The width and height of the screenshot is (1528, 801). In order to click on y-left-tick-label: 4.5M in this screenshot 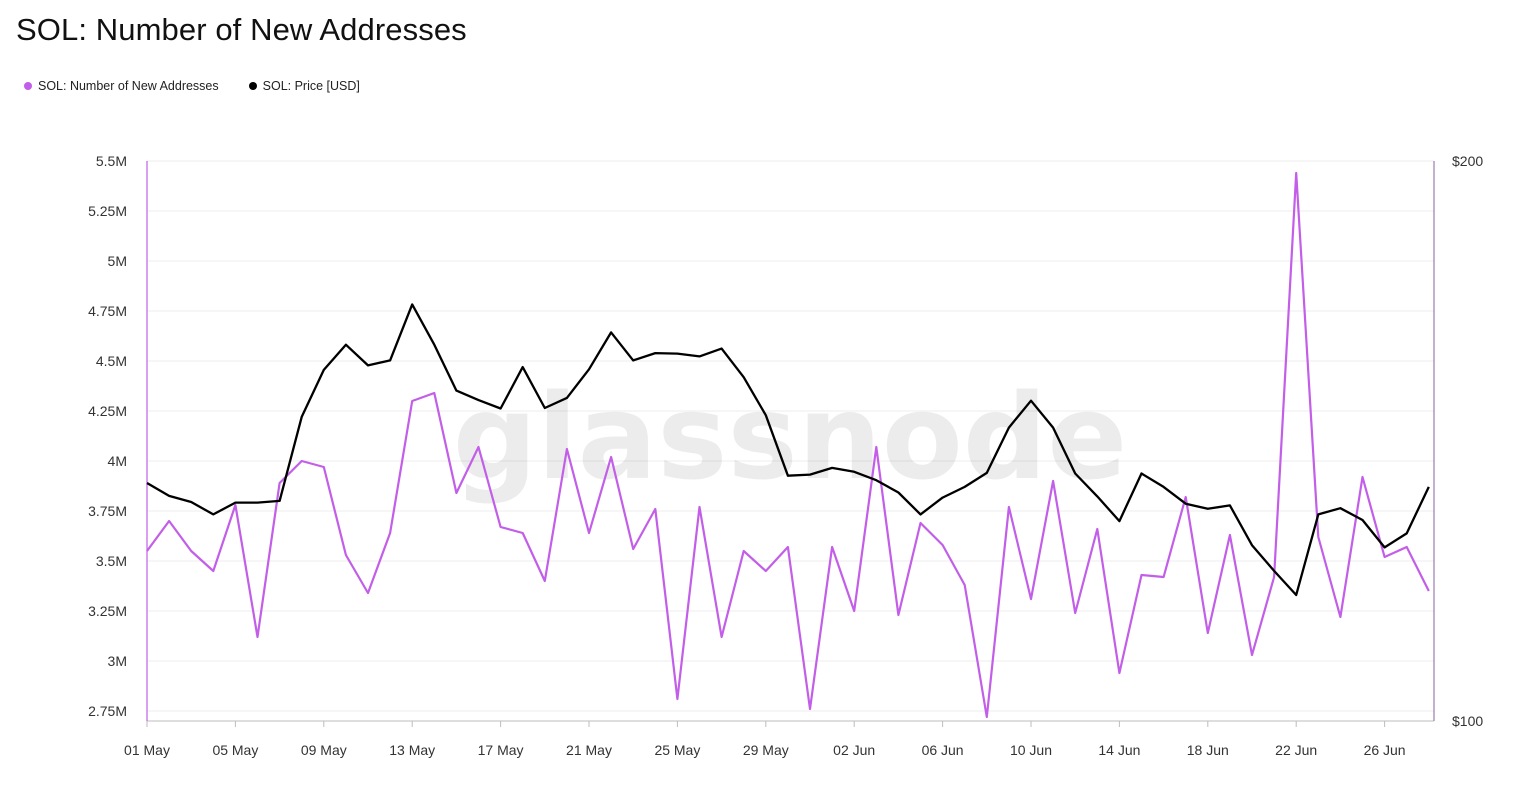, I will do `click(111, 361)`.